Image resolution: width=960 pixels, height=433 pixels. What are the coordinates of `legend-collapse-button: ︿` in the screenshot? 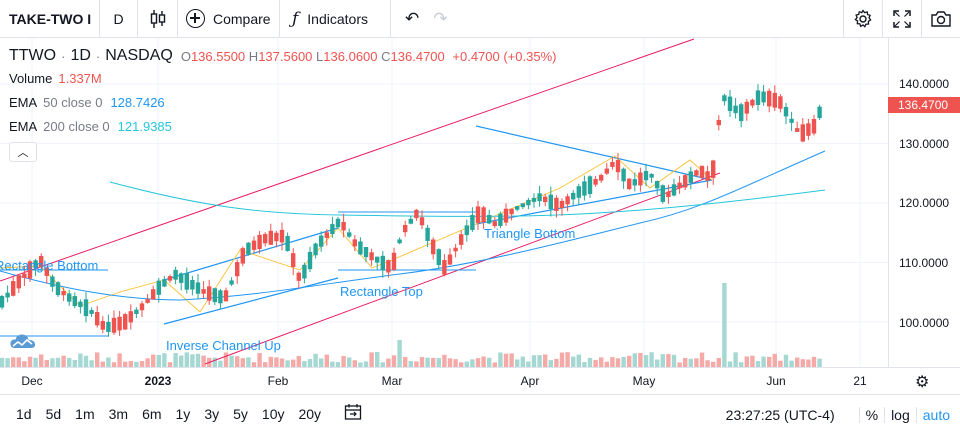 It's located at (23, 152).